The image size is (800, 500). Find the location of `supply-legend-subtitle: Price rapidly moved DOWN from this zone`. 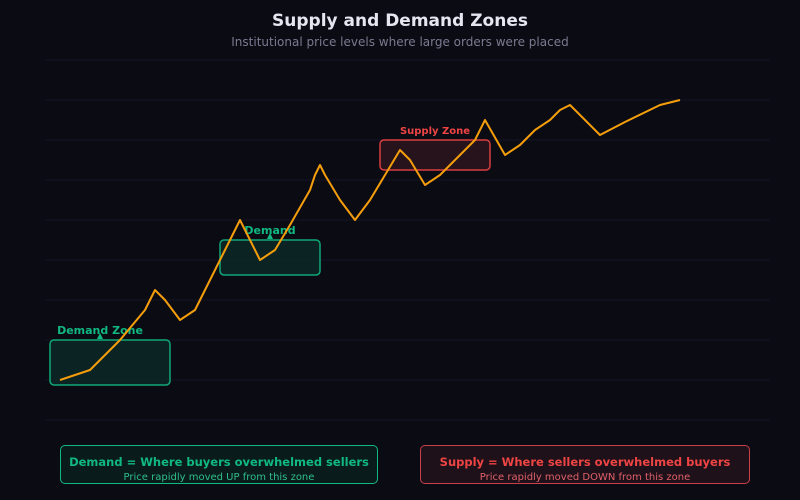

supply-legend-subtitle: Price rapidly moved DOWN from this zone is located at coordinates (585, 477).